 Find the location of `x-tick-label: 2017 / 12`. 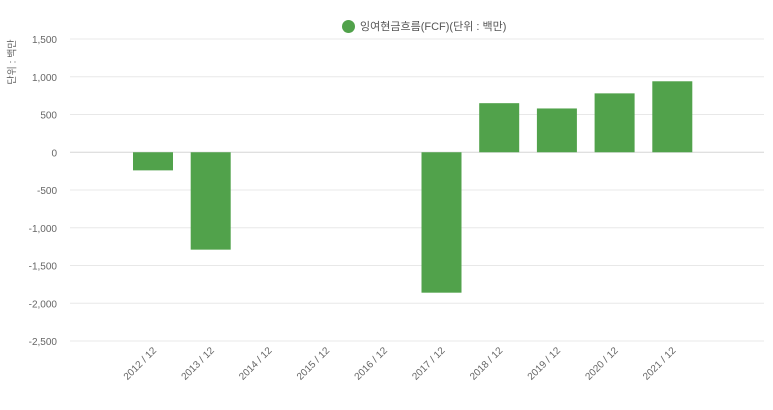

x-tick-label: 2017 / 12 is located at coordinates (429, 364).